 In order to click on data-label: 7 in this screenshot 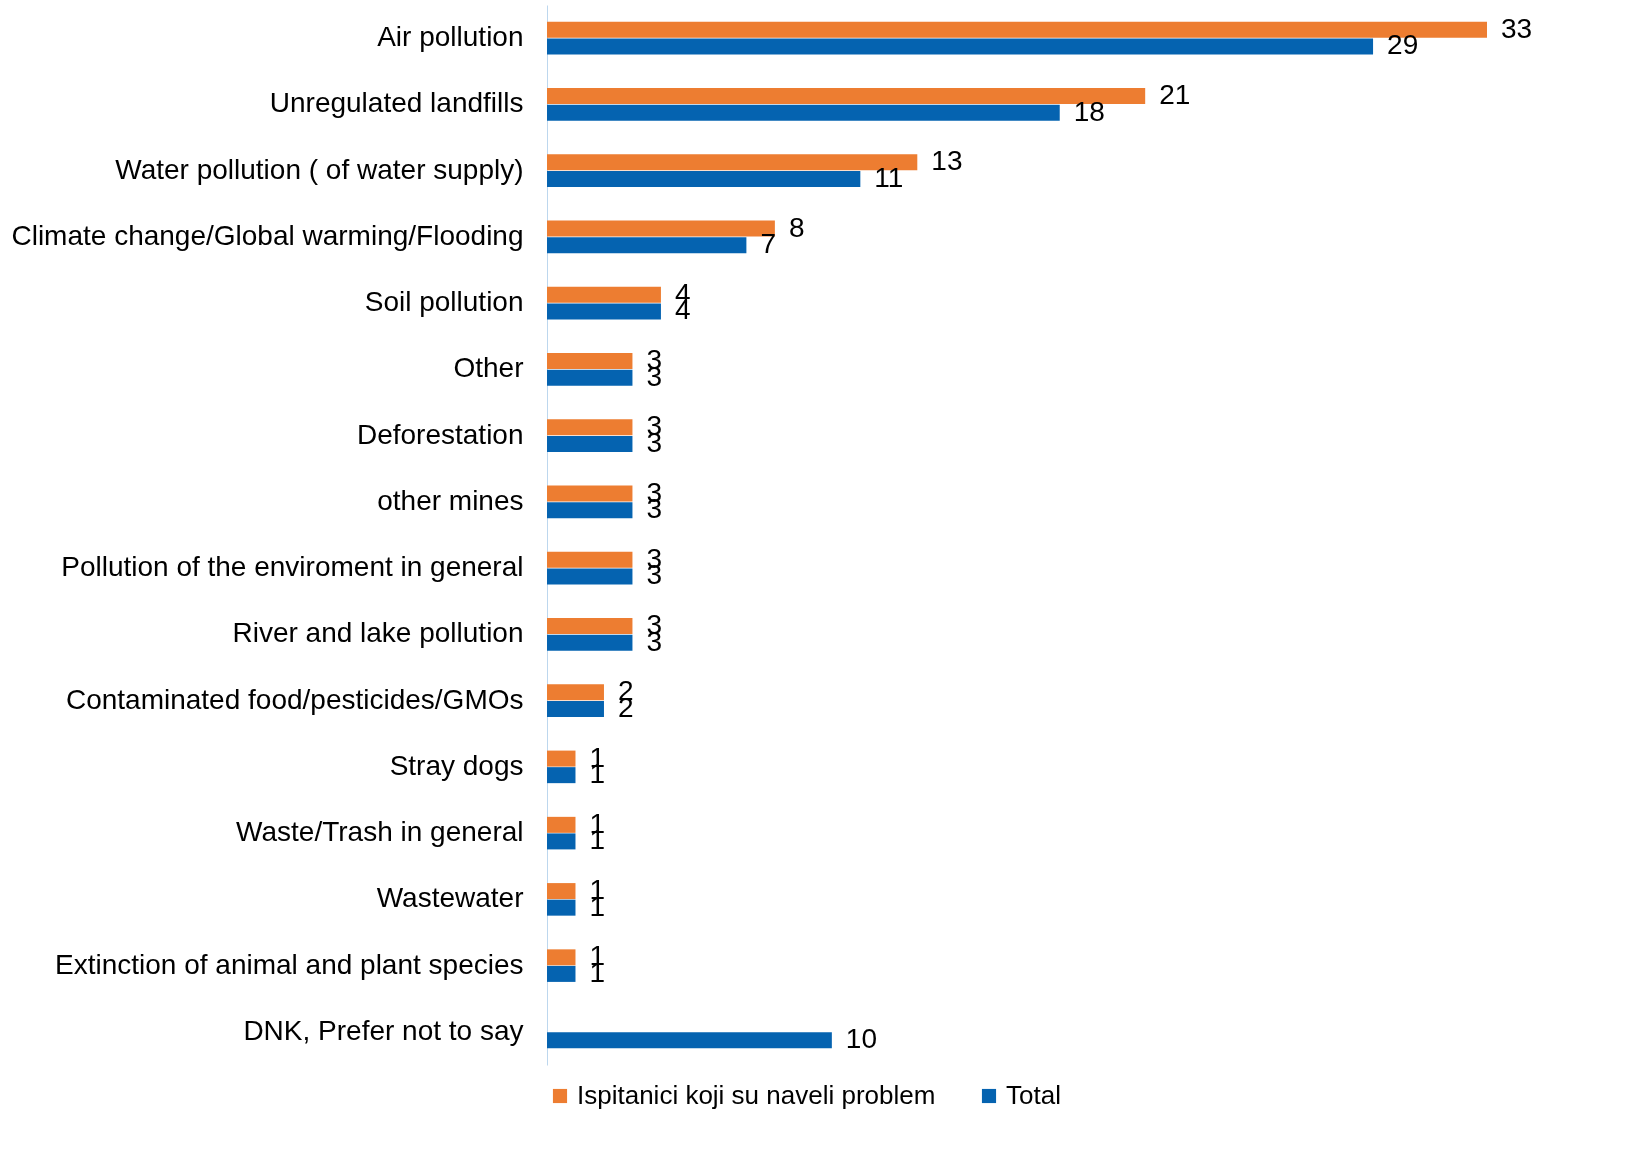, I will do `click(768, 244)`.